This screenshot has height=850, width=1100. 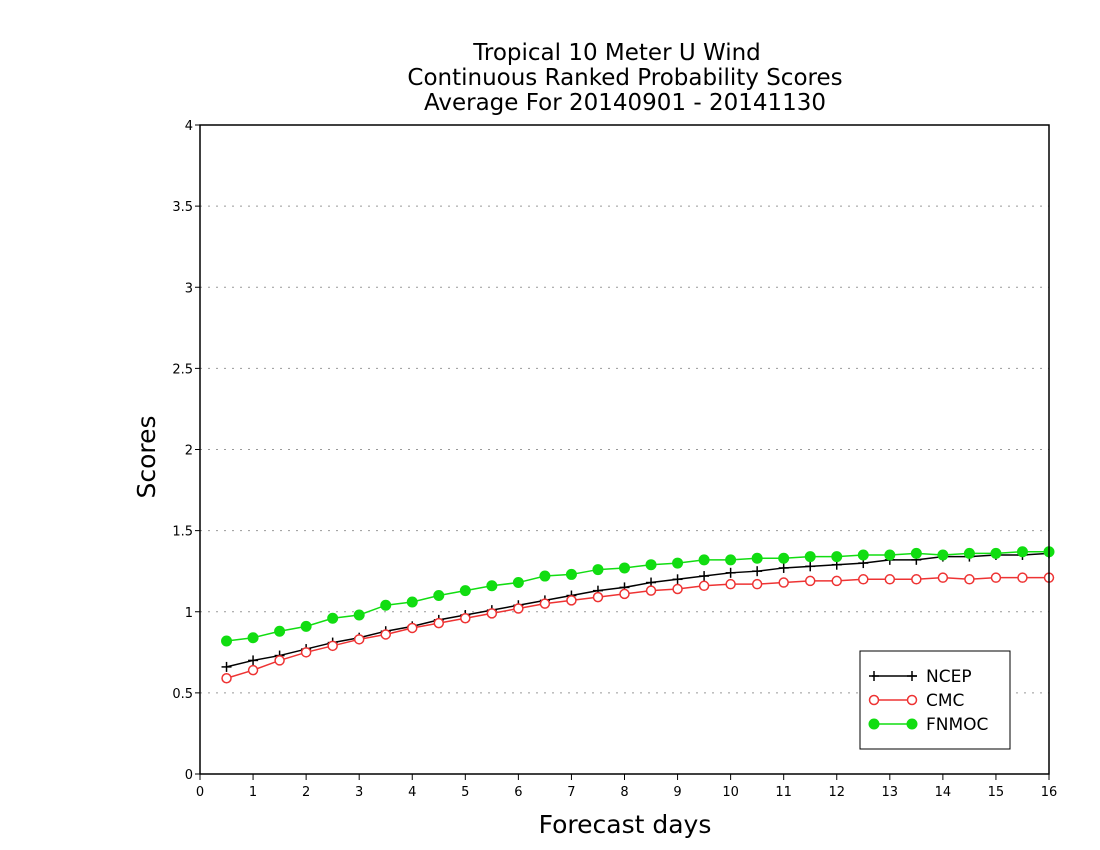 What do you see at coordinates (189, 775) in the screenshot?
I see `y-tick-label: 0` at bounding box center [189, 775].